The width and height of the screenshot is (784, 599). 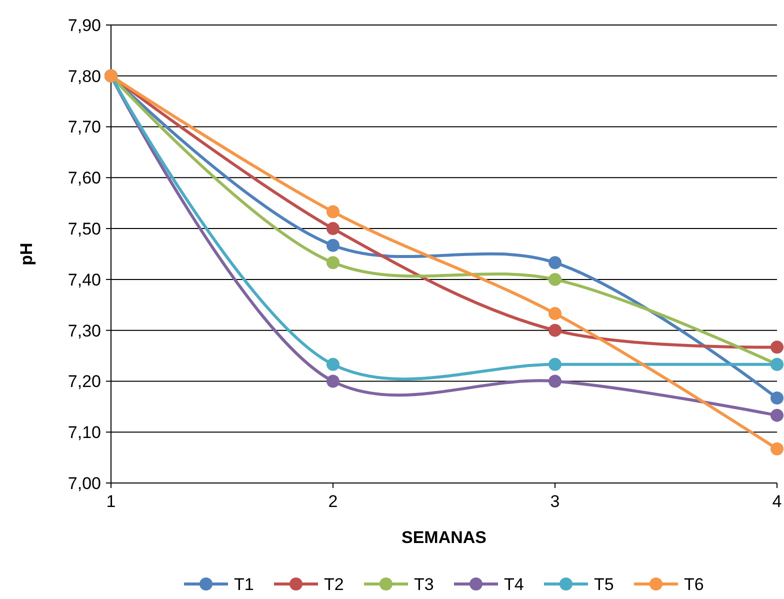 What do you see at coordinates (514, 584) in the screenshot?
I see `legend-label: T4` at bounding box center [514, 584].